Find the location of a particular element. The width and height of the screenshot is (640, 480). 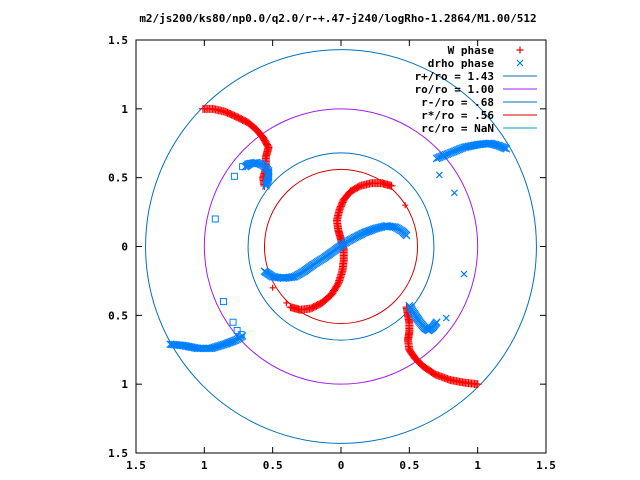

legend-label-5: r-/ro = .68 is located at coordinates (457, 102).